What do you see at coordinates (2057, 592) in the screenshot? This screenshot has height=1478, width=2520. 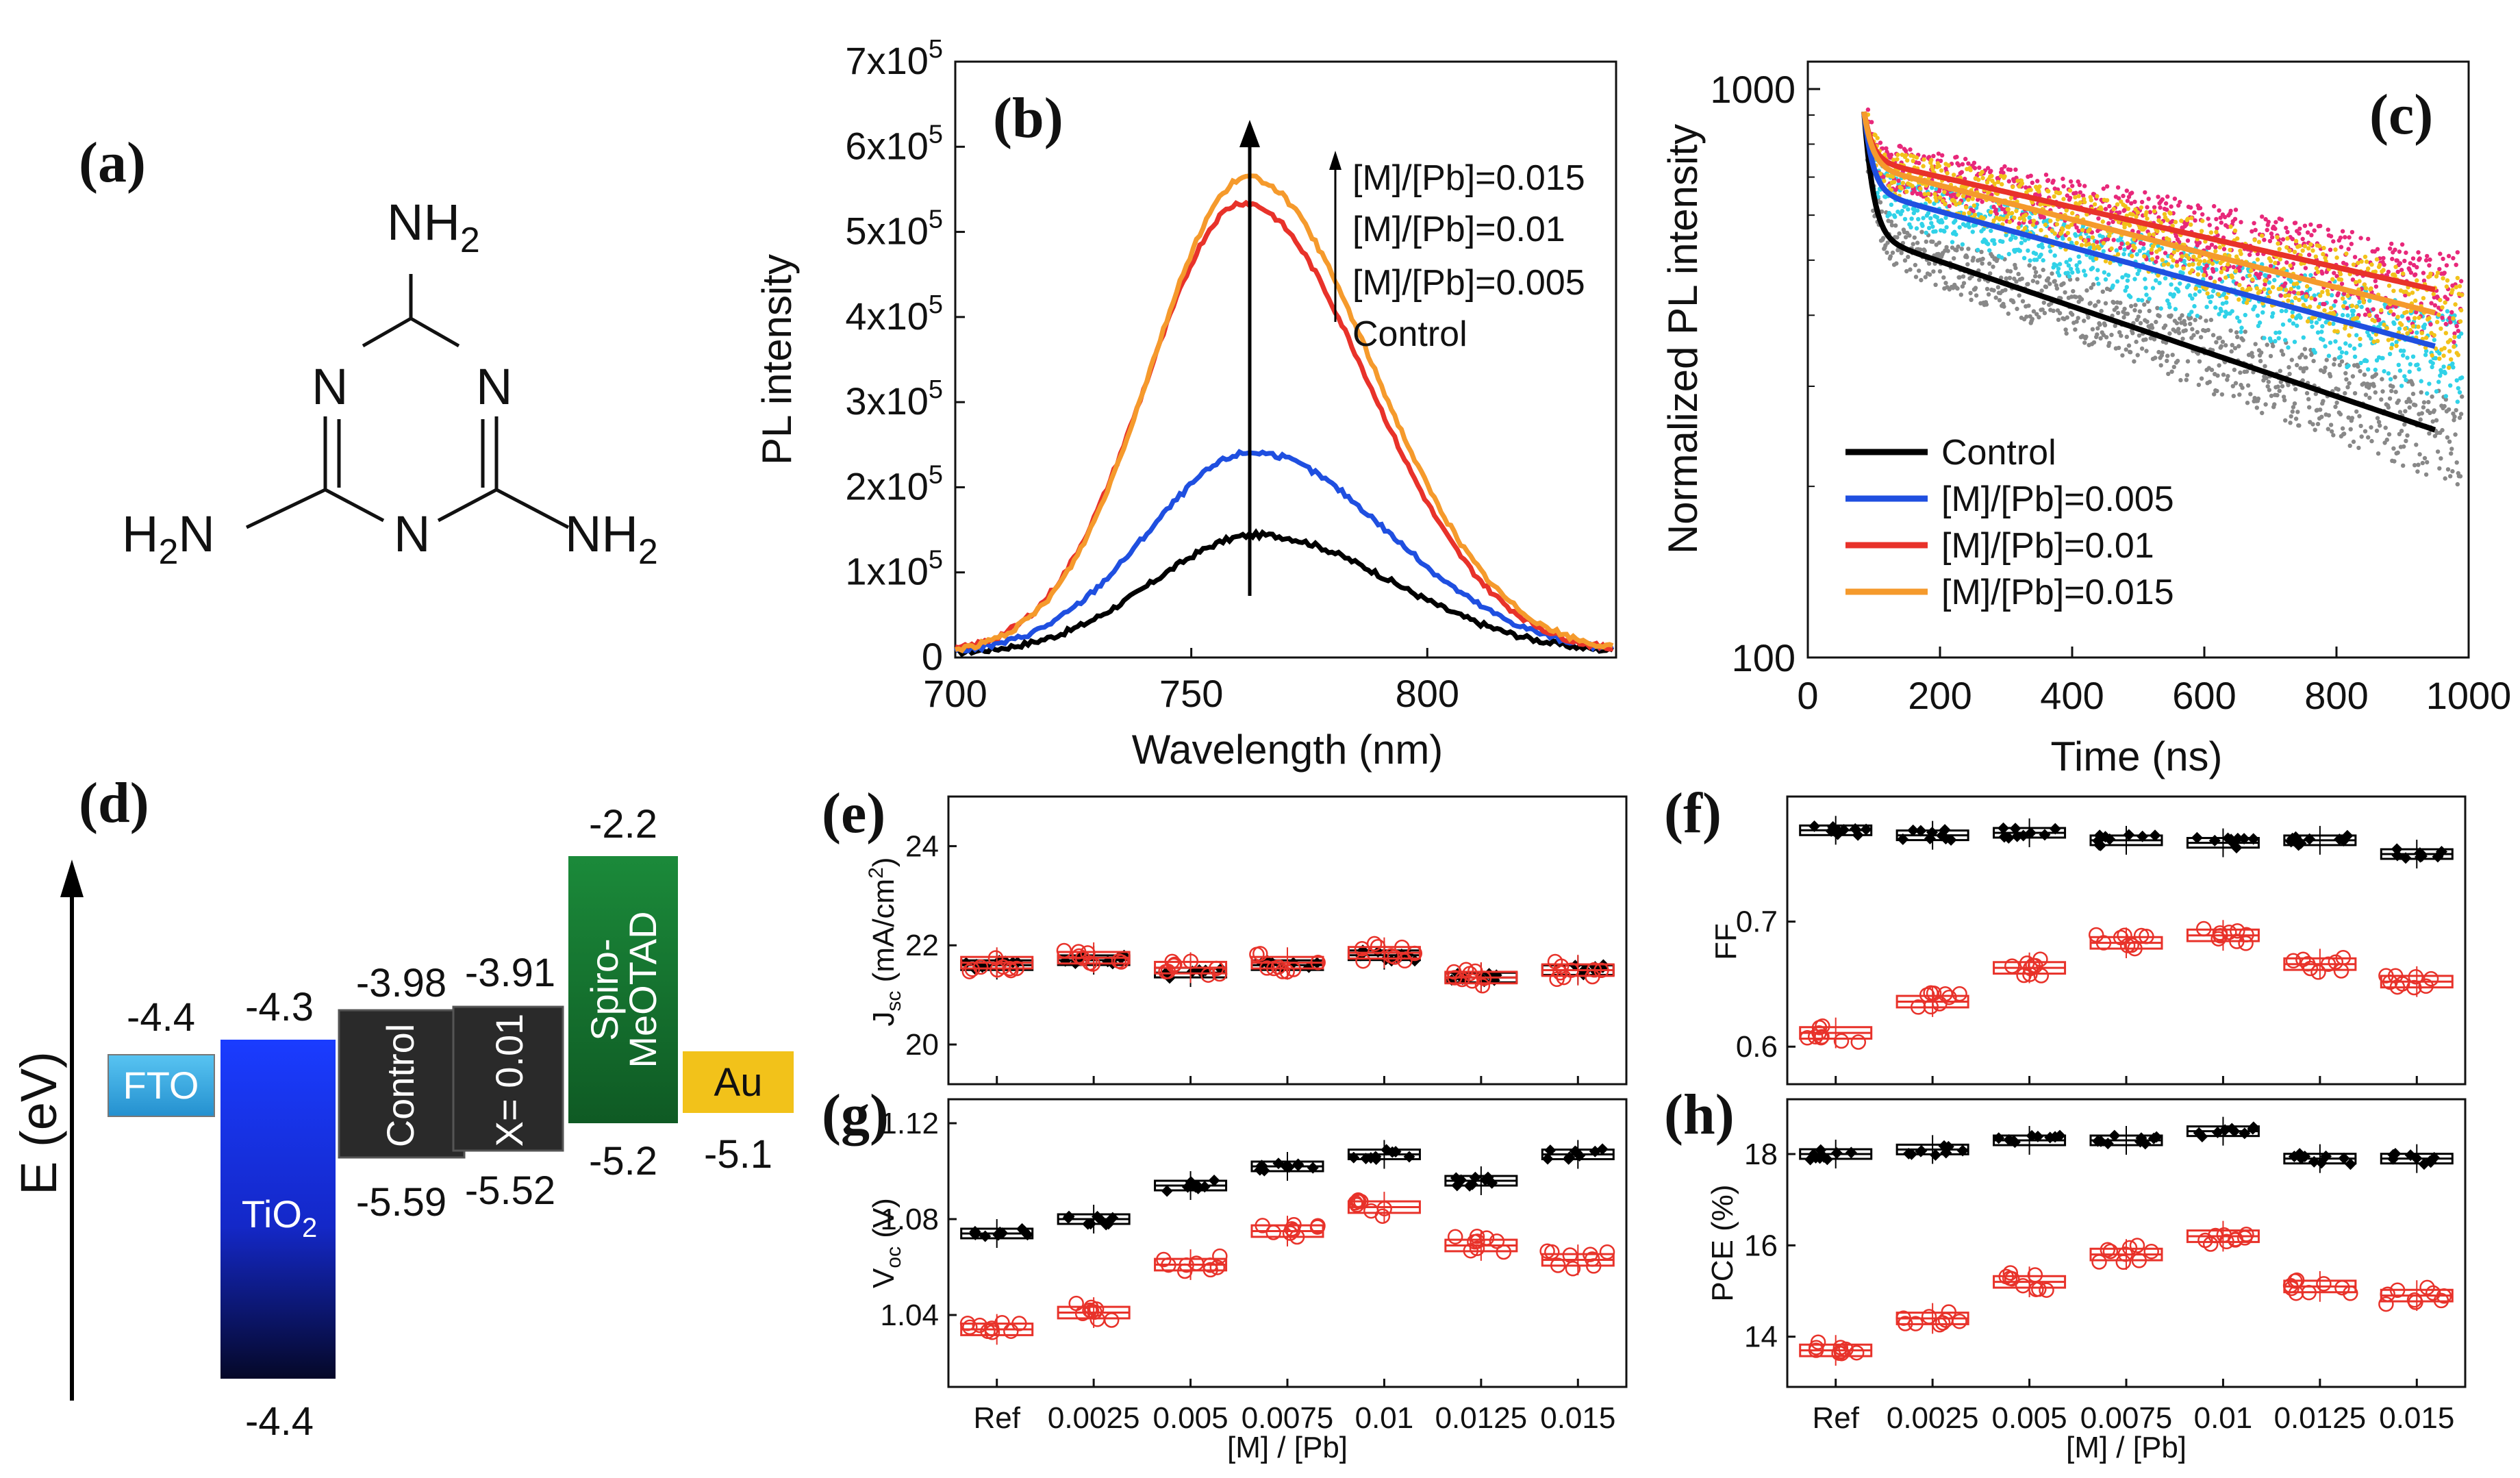 I see `legend-entry-c: [M]/[Pb]=0.015` at bounding box center [2057, 592].